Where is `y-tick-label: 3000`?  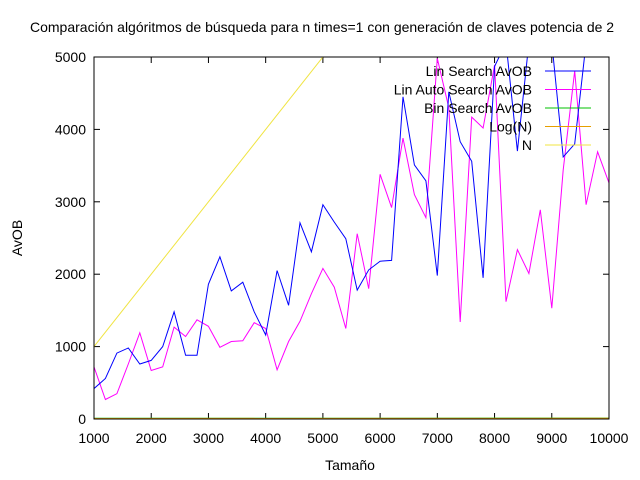 y-tick-label: 3000 is located at coordinates (70, 202).